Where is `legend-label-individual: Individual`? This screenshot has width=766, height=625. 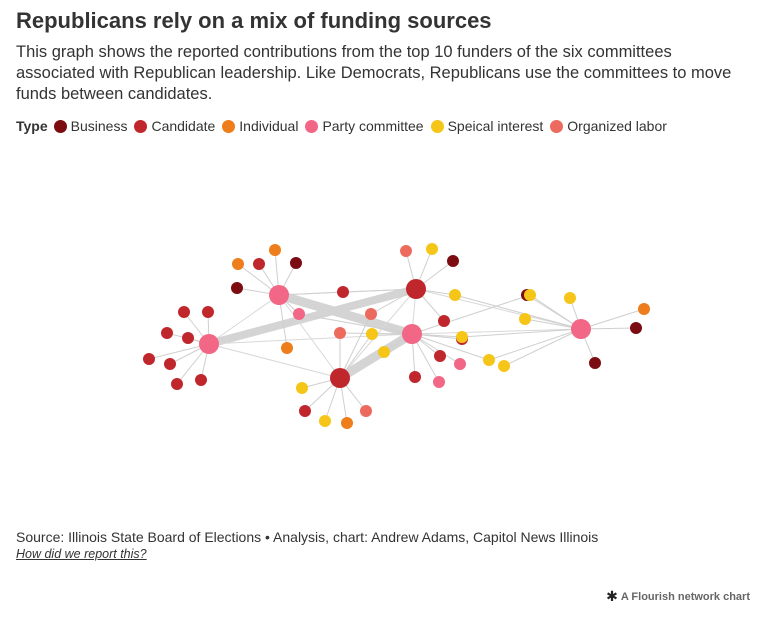
legend-label-individual: Individual is located at coordinates (269, 126).